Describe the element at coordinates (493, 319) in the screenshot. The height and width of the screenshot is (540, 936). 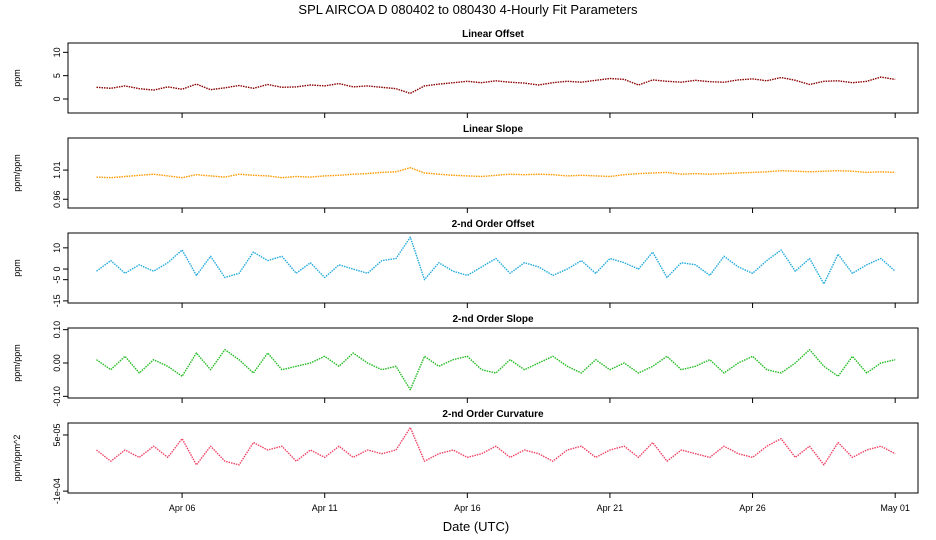
I see `panel-title: 2-nd Order Slope` at that location.